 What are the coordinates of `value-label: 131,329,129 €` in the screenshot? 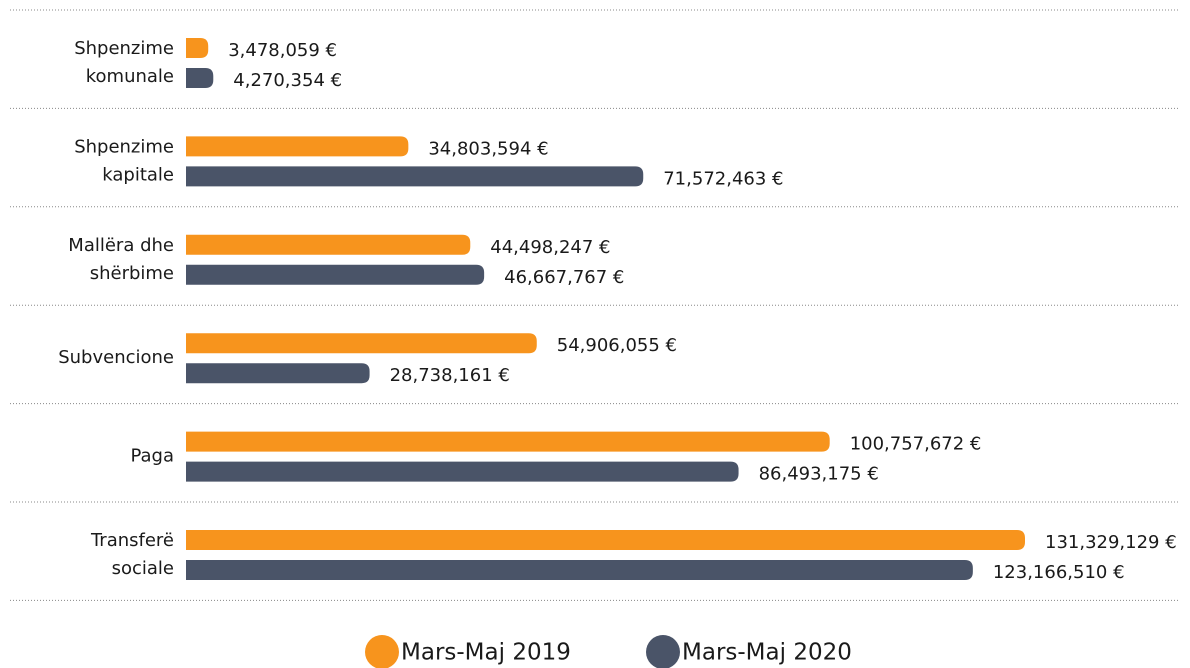 It's located at (1111, 542).